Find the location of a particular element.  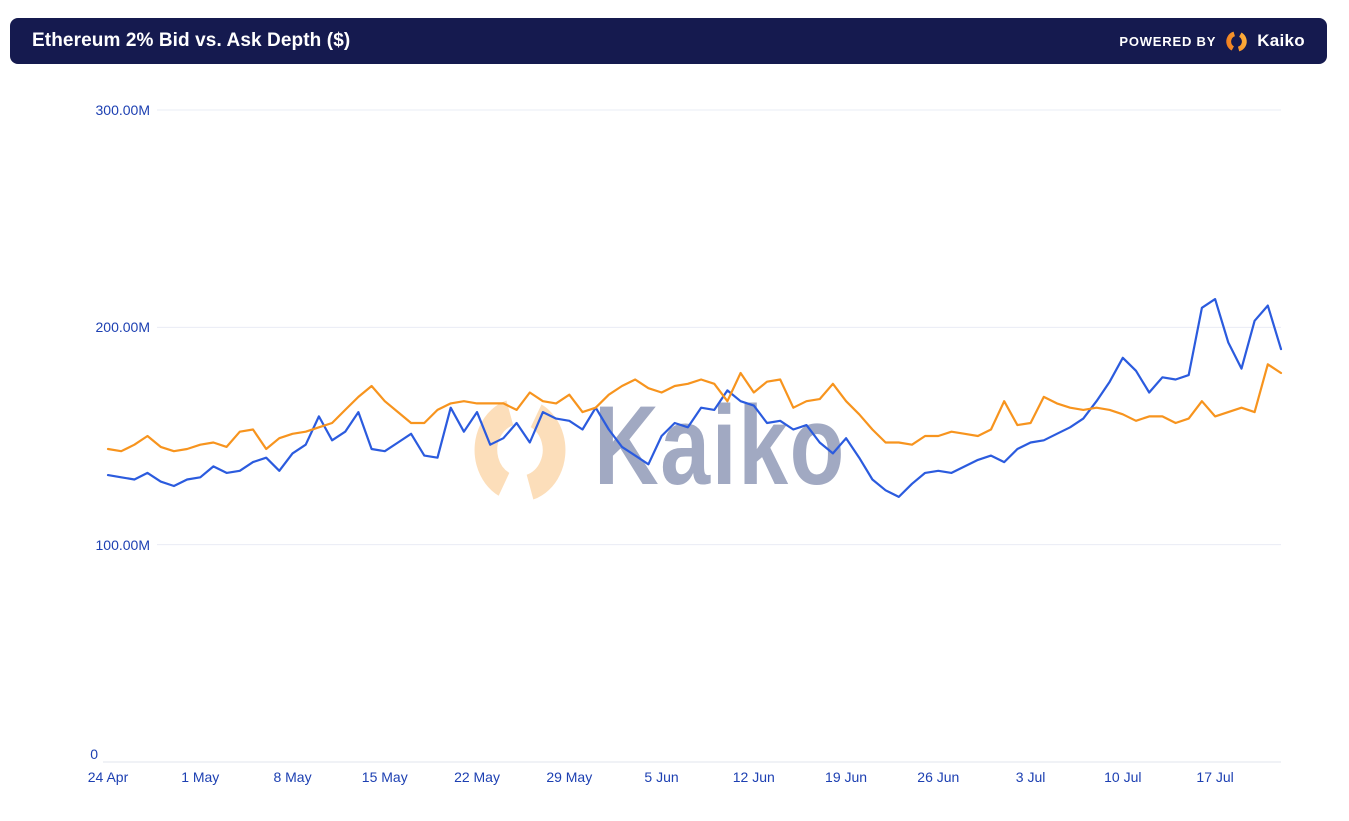

x-tick-label: 12 Jun is located at coordinates (753, 777).